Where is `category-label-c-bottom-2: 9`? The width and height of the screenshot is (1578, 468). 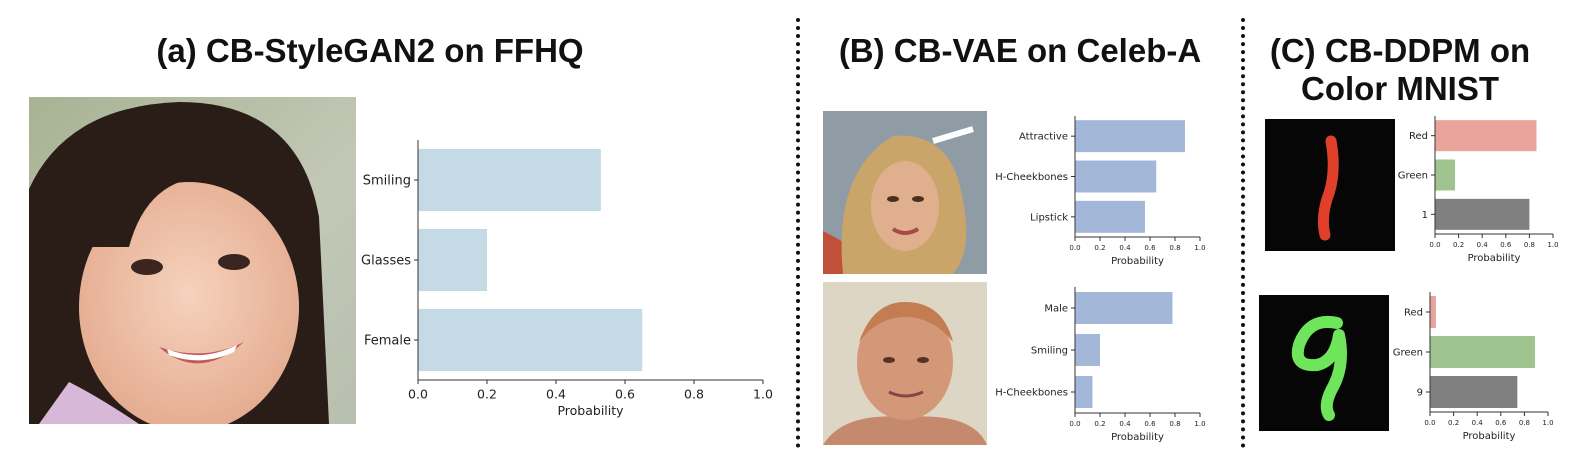 category-label-c-bottom-2: 9 is located at coordinates (1420, 393).